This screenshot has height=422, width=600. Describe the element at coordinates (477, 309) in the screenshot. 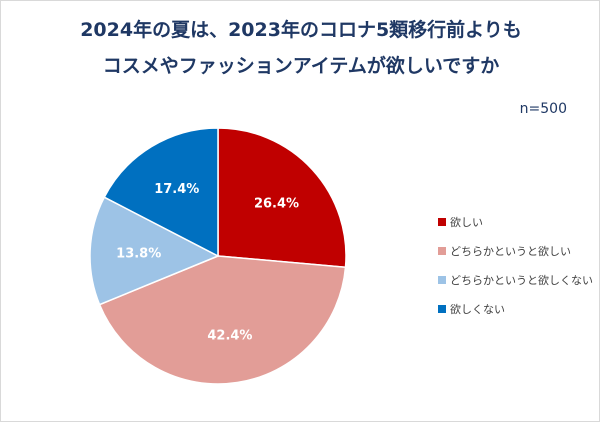

I see `legend-label: 欲しくない` at that location.